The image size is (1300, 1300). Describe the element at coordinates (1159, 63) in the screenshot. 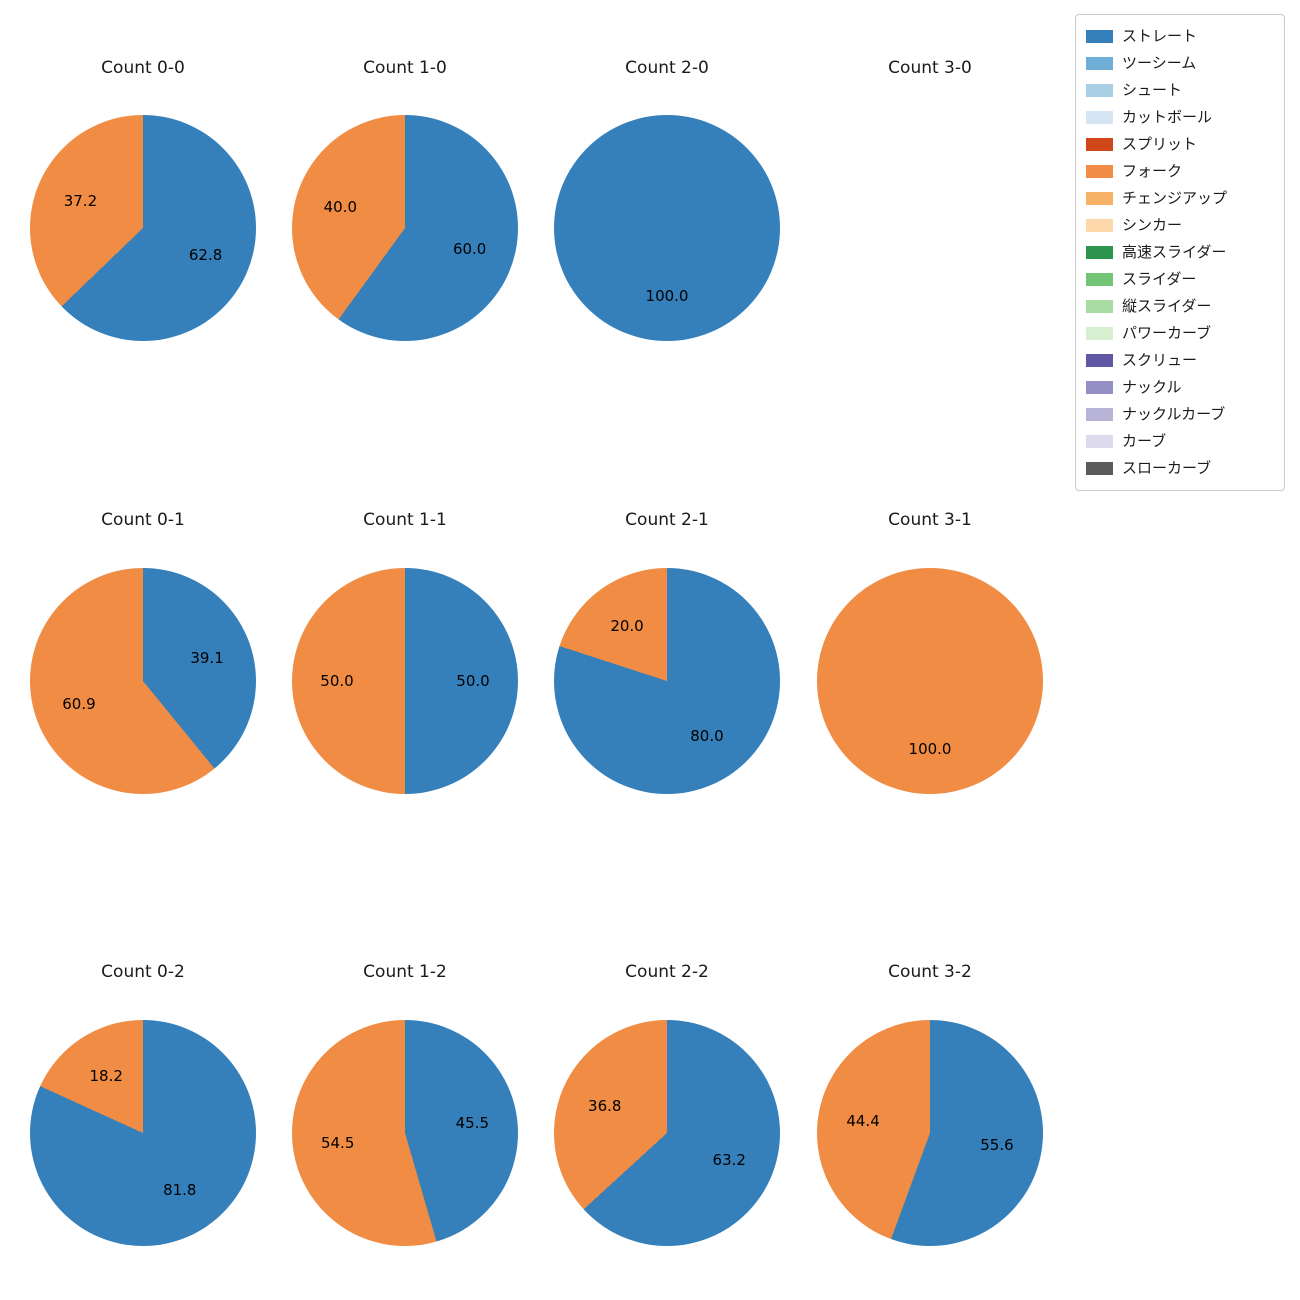

I see `legend-label: ツーシーム` at that location.